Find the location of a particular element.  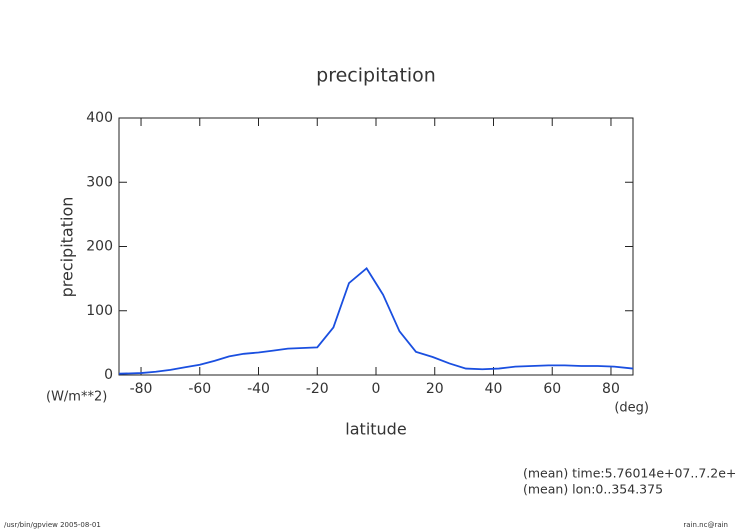

y-tick-label: 200 is located at coordinates (99, 247).